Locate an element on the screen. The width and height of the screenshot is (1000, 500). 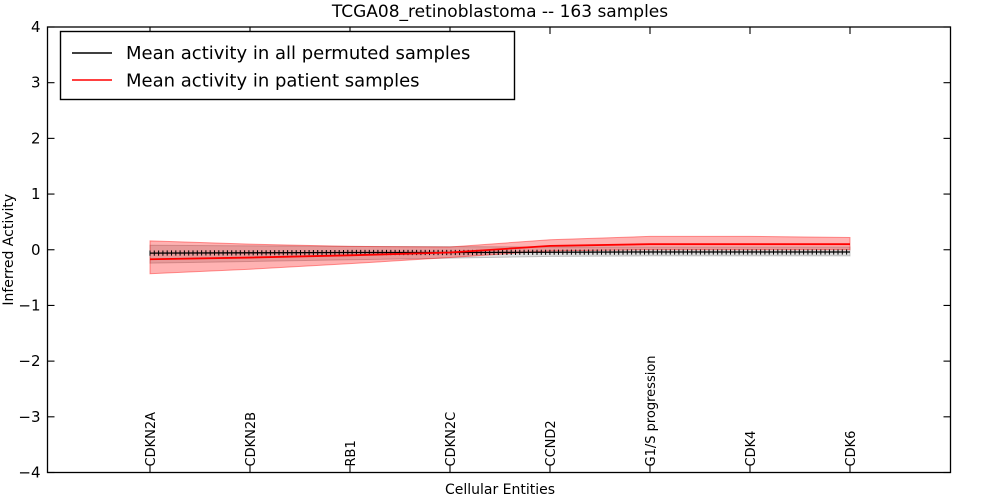
y-tick-label: 4 is located at coordinates (36, 27).